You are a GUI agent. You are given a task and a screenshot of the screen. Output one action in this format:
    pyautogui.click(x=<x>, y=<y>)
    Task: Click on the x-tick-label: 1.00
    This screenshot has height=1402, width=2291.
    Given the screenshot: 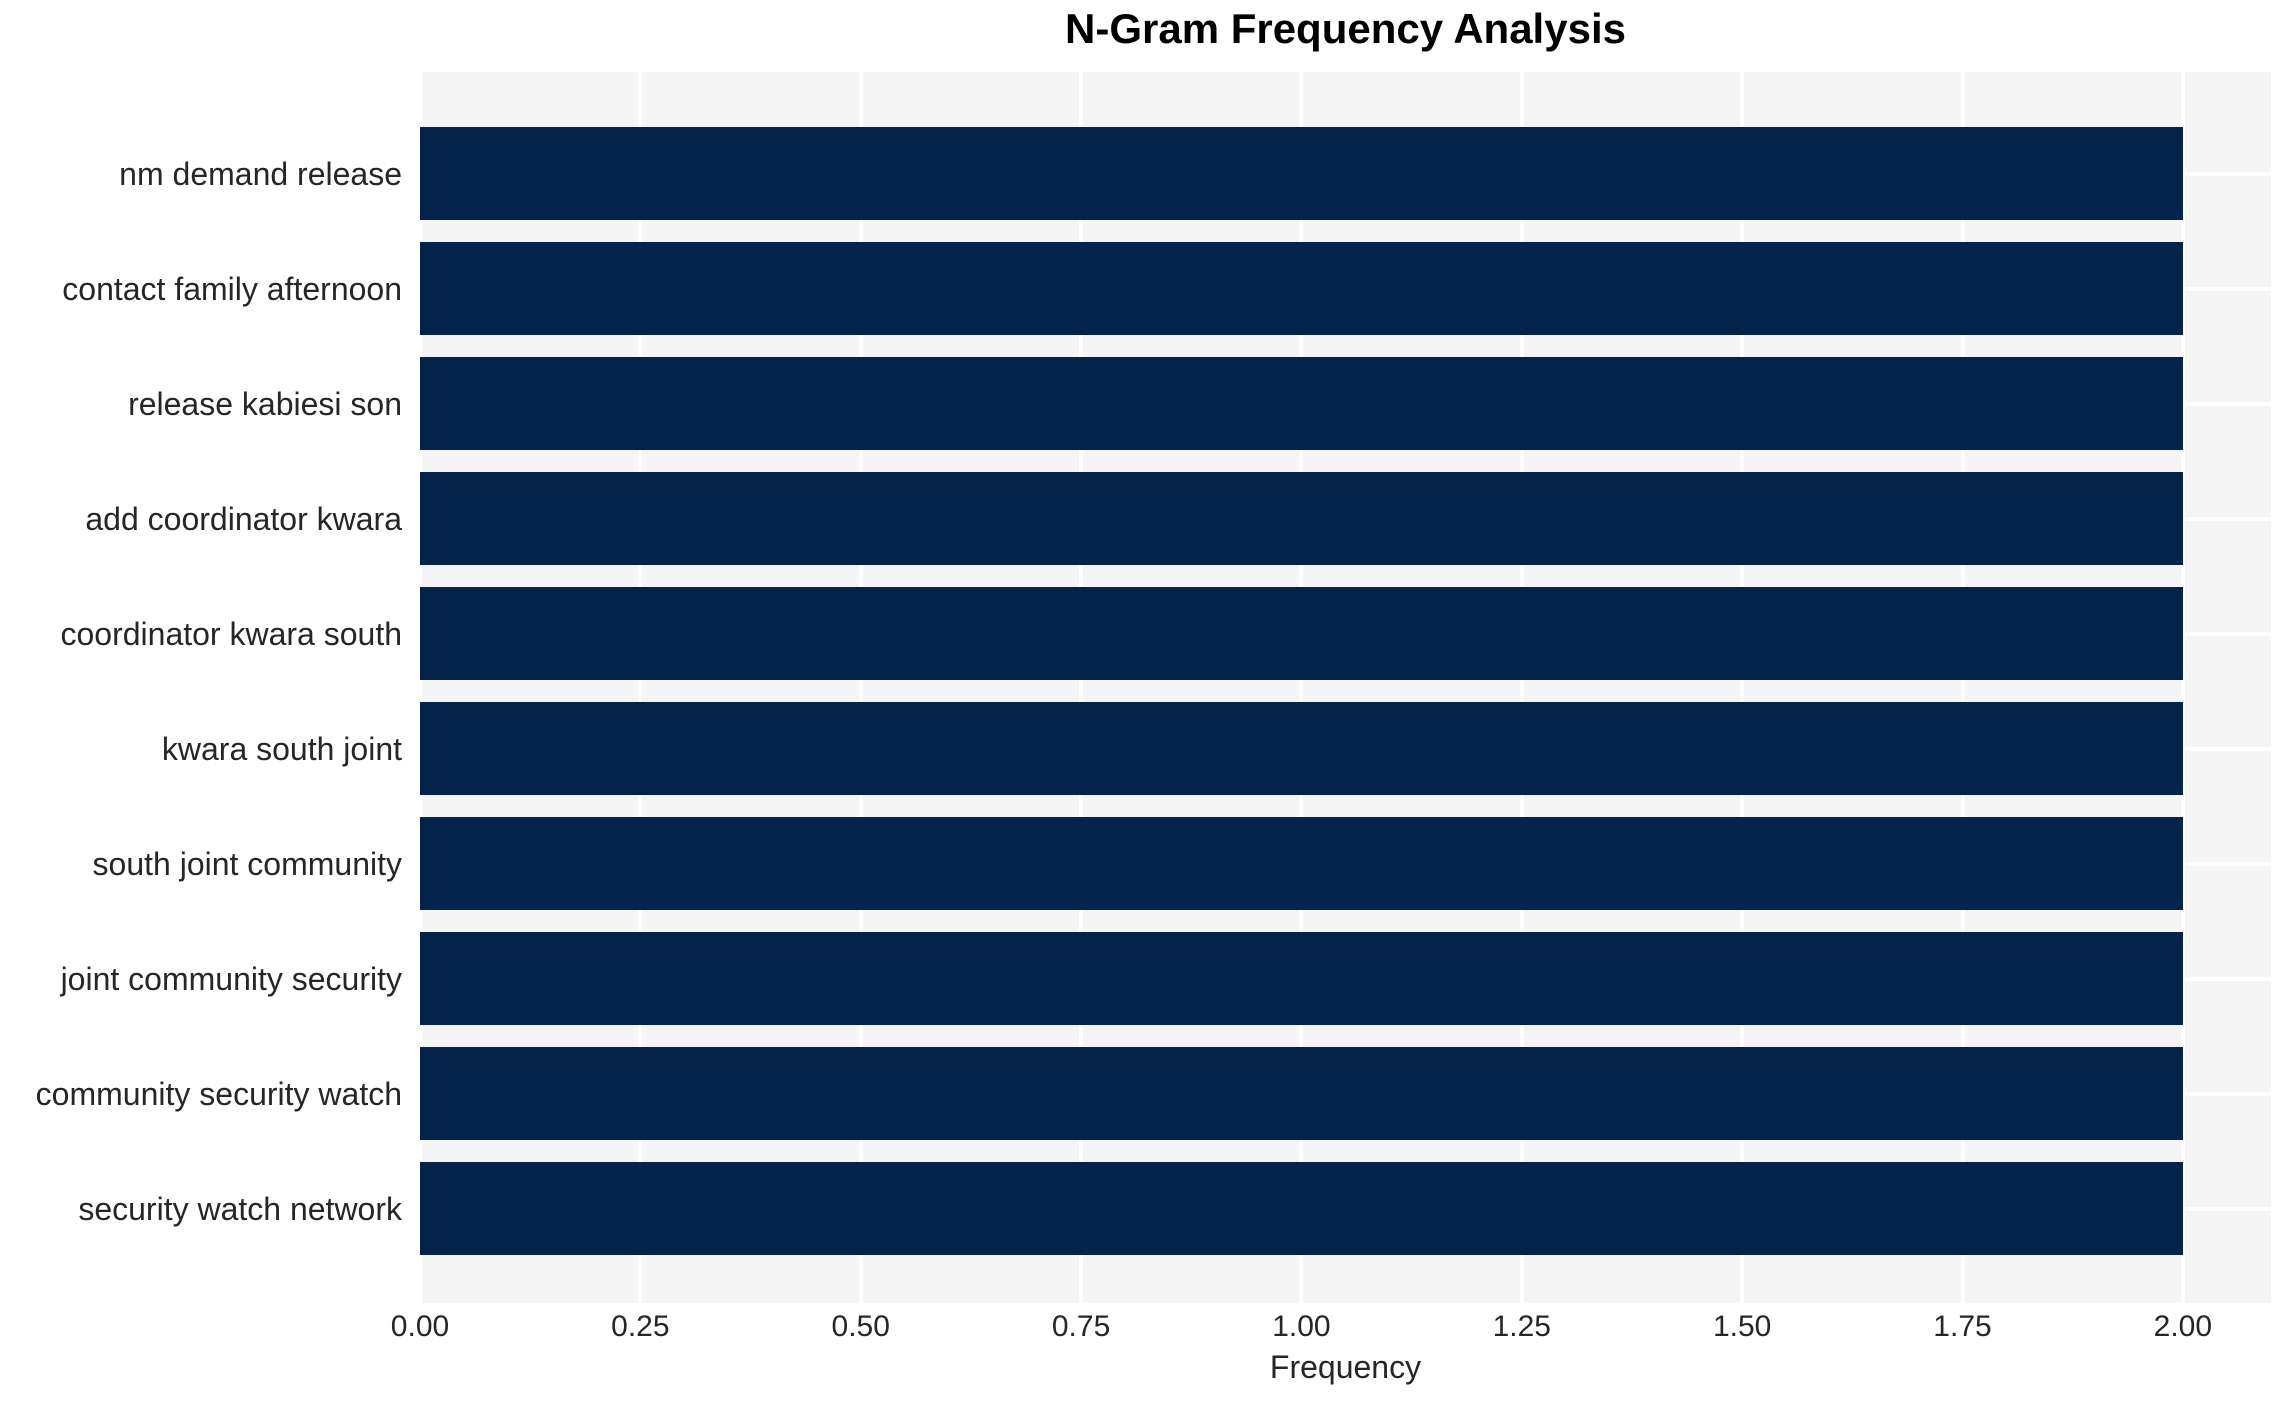 What is the action you would take?
    pyautogui.click(x=1301, y=1326)
    